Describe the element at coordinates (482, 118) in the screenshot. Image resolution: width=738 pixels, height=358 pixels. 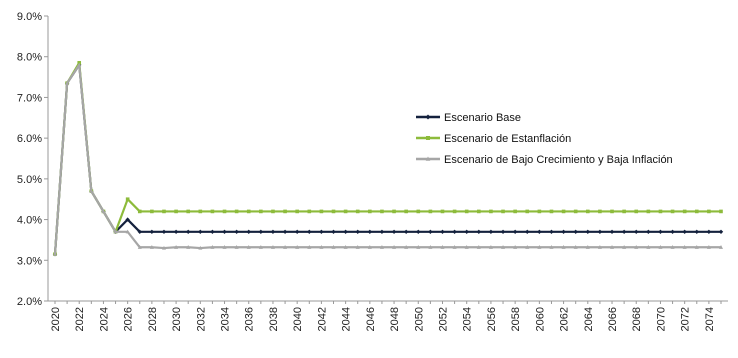
I see `legend-label: Escenario Base` at that location.